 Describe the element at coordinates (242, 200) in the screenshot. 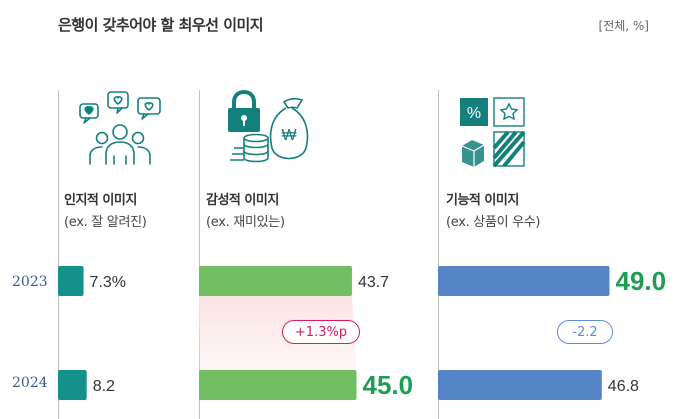

I see `category-title-emotional: 감성적 이미지` at that location.